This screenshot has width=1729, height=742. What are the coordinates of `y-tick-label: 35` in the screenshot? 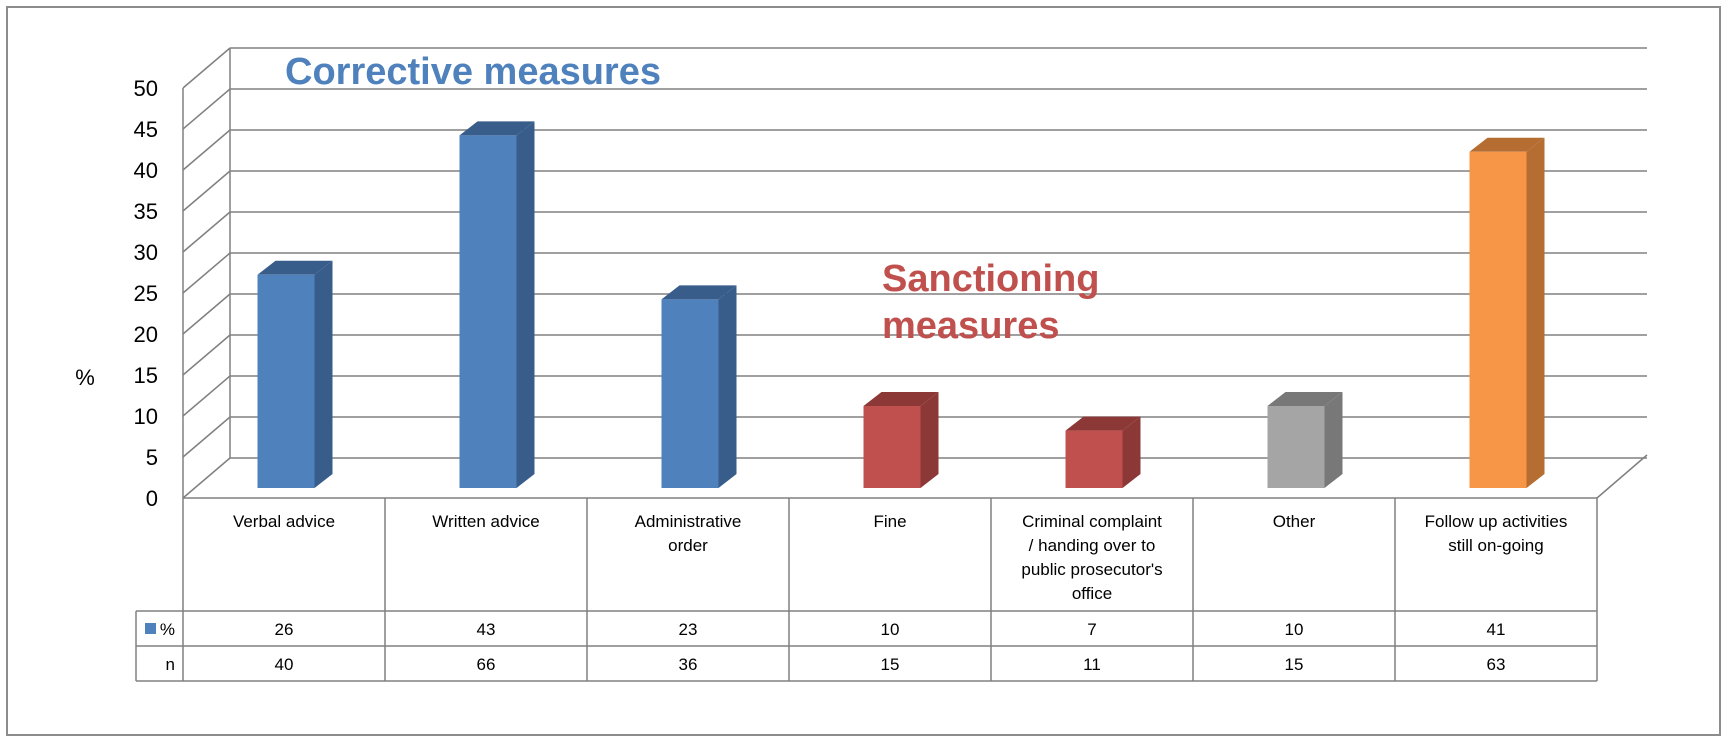 It's located at (146, 211).